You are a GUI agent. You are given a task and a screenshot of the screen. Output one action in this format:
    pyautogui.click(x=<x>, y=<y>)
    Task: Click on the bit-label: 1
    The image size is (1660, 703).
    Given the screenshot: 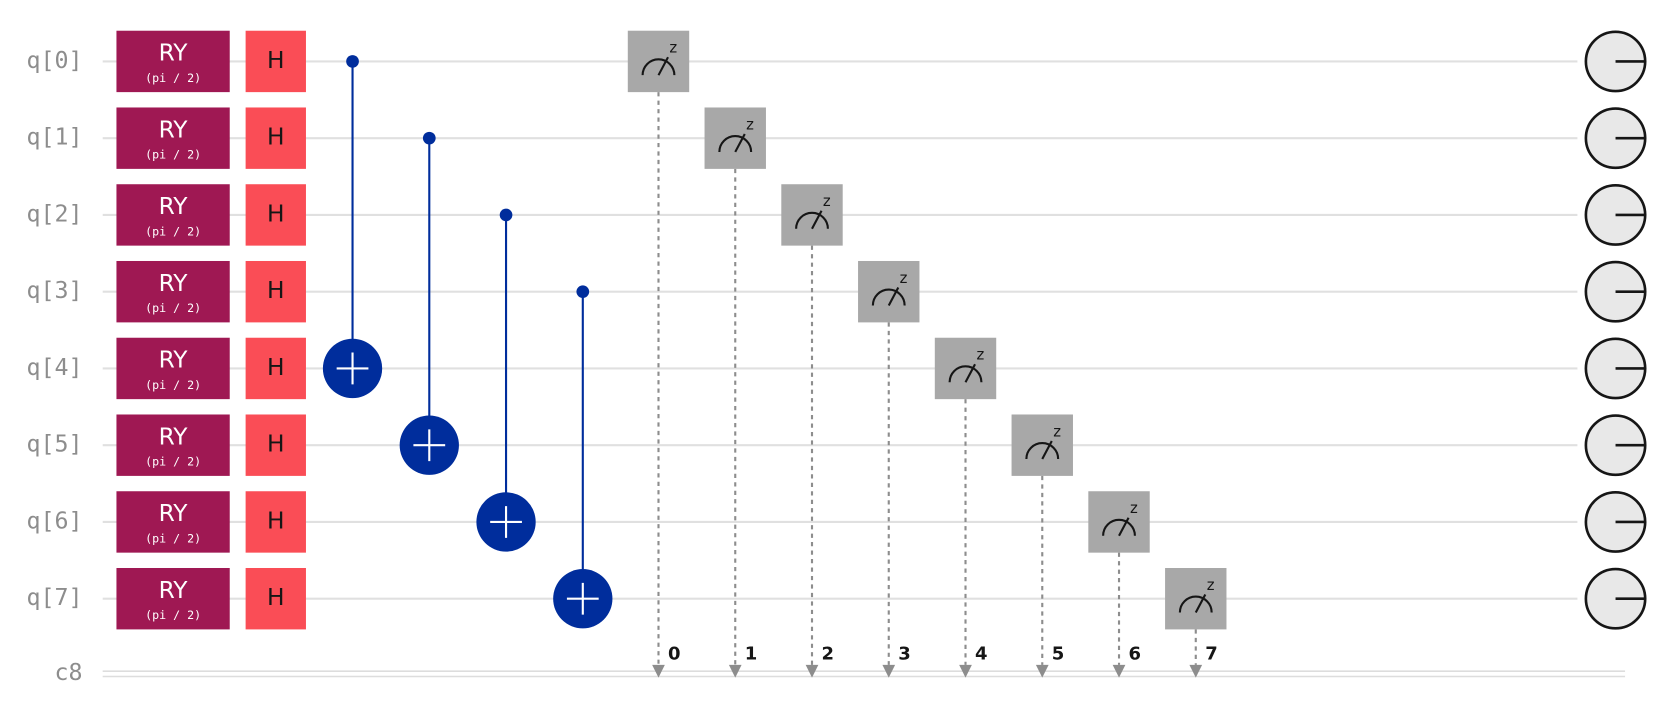 What is the action you would take?
    pyautogui.click(x=751, y=653)
    